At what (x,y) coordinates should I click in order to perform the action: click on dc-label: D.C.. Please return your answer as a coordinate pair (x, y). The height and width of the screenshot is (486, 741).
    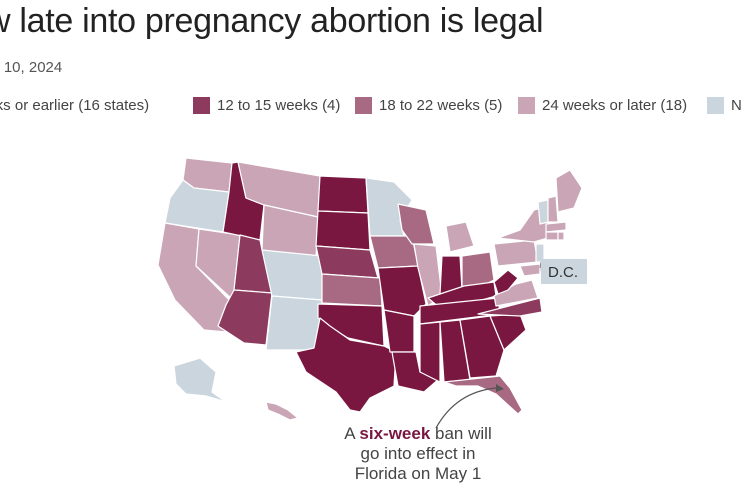
    Looking at the image, I should click on (563, 272).